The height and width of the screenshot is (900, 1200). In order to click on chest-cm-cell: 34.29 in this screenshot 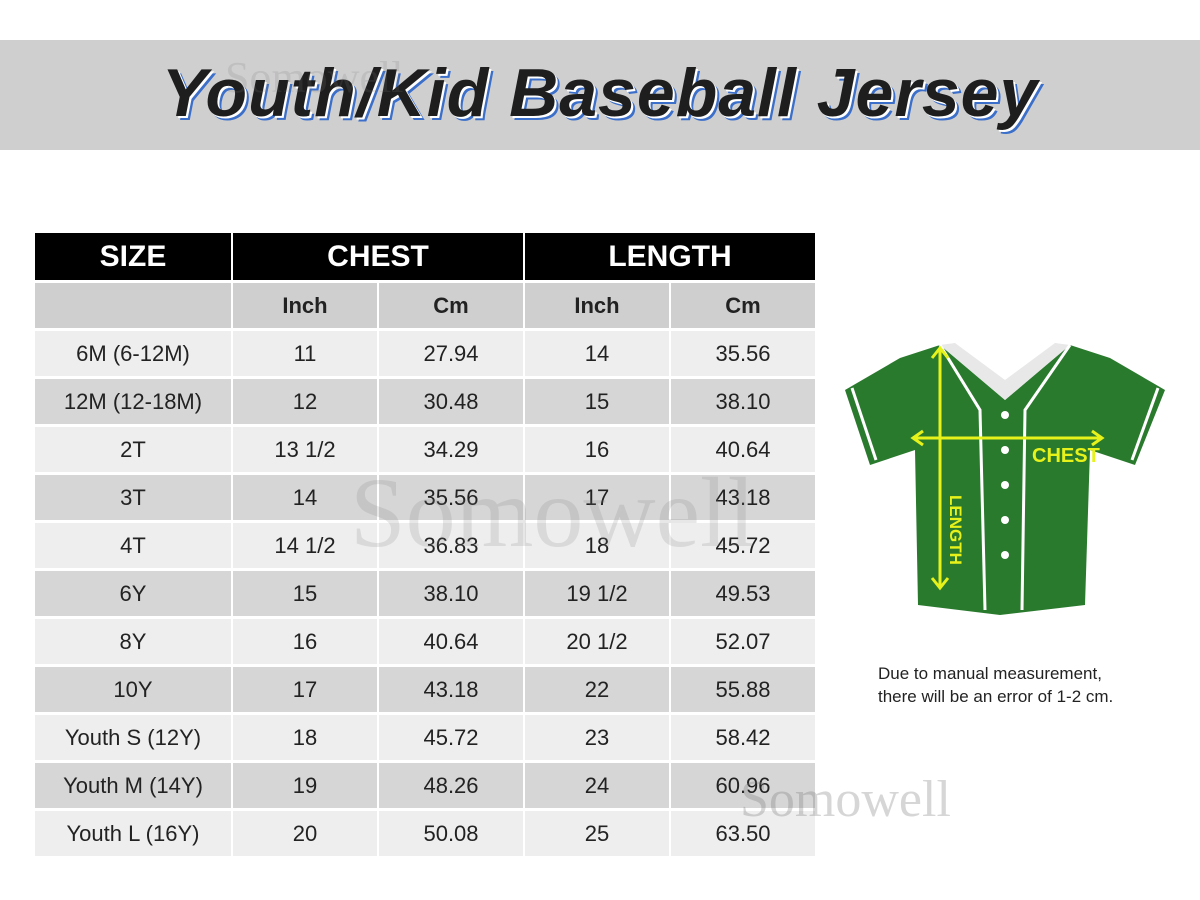, I will do `click(451, 449)`.